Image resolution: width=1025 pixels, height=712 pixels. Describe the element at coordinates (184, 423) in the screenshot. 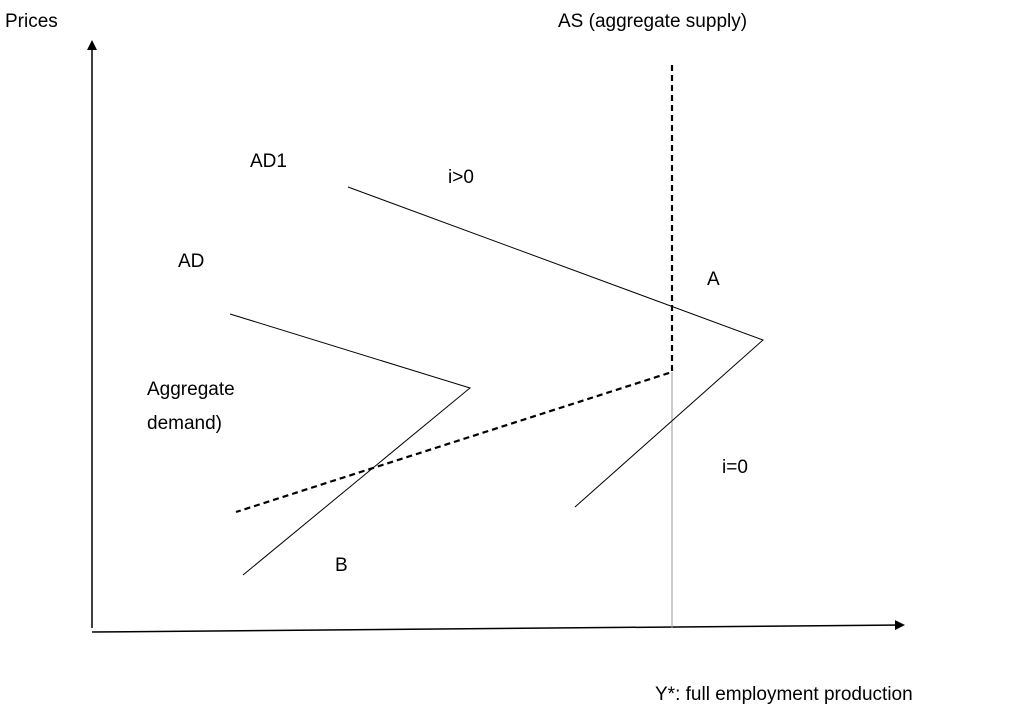

I see `ad-note: demand)` at that location.